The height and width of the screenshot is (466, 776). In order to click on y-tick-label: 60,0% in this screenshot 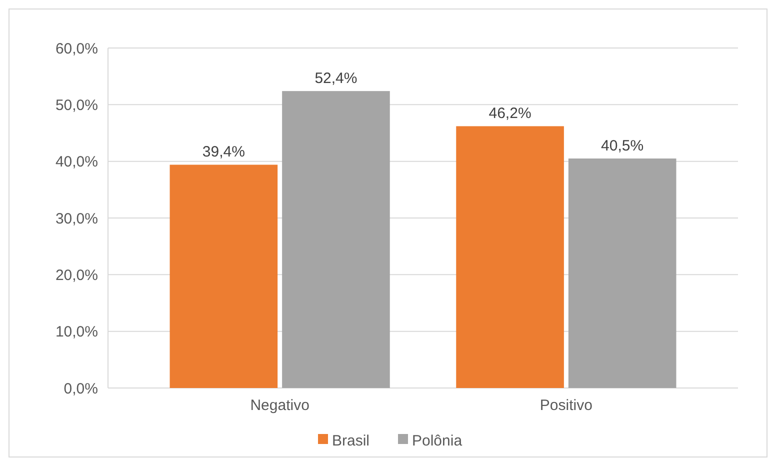, I will do `click(76, 49)`.